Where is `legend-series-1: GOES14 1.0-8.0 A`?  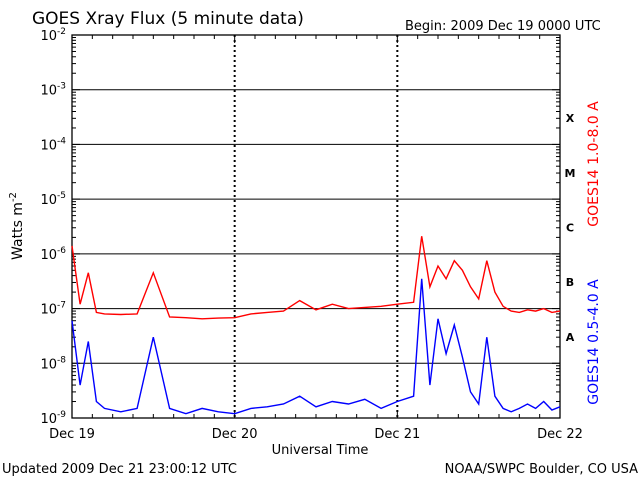 legend-series-1: GOES14 1.0-8.0 A is located at coordinates (594, 164).